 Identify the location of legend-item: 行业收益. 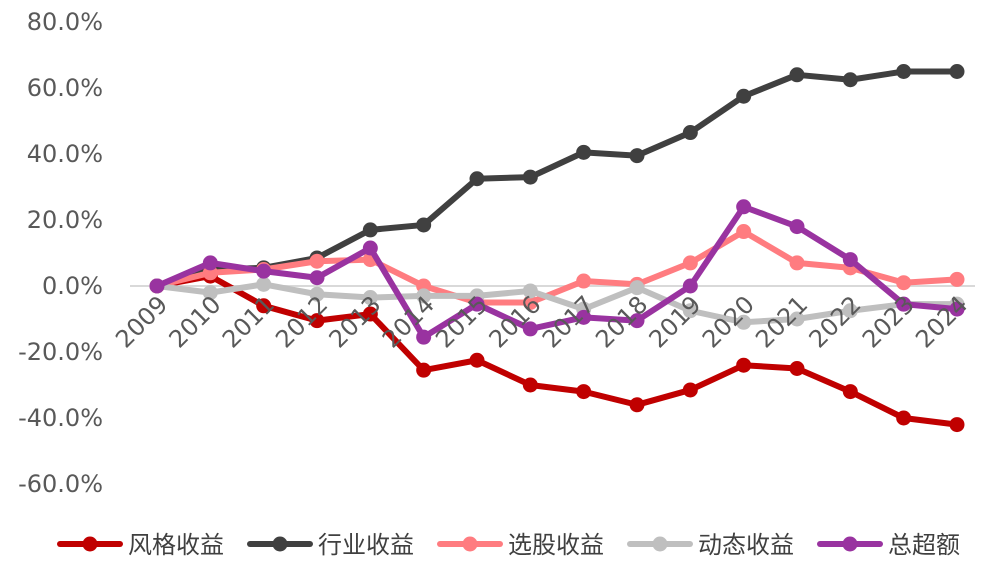
(330, 545).